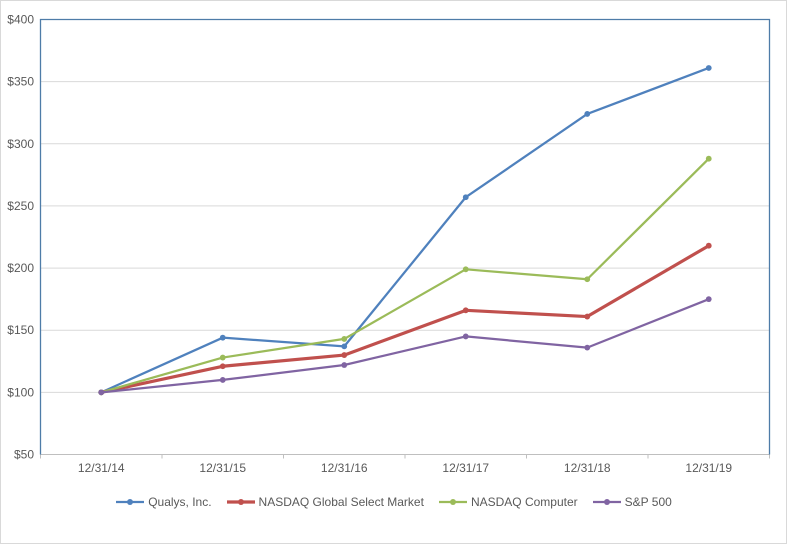  I want to click on legend-label: NASDAQ Global Select Market, so click(341, 502).